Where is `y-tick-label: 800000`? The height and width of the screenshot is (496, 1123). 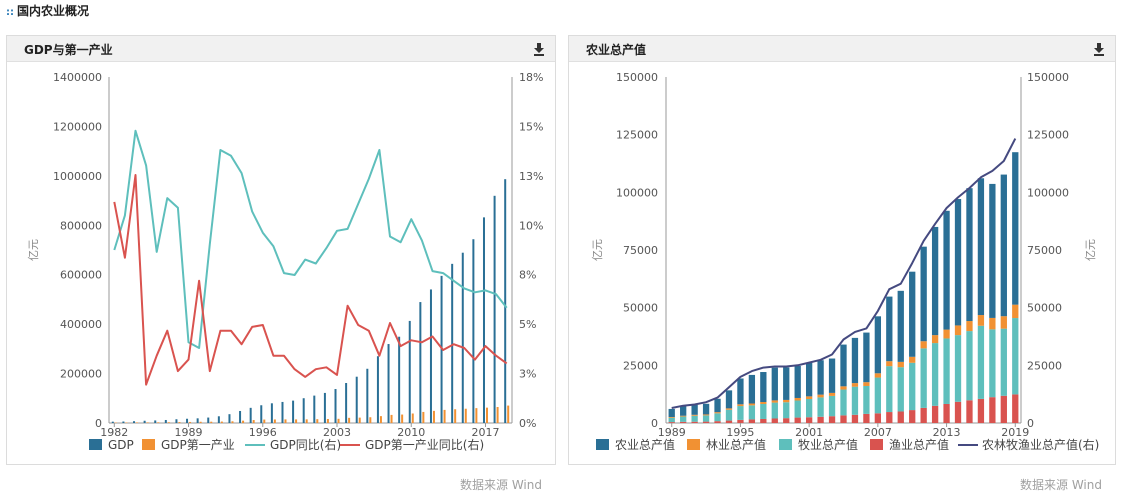
y-tick-label: 800000 is located at coordinates (81, 225).